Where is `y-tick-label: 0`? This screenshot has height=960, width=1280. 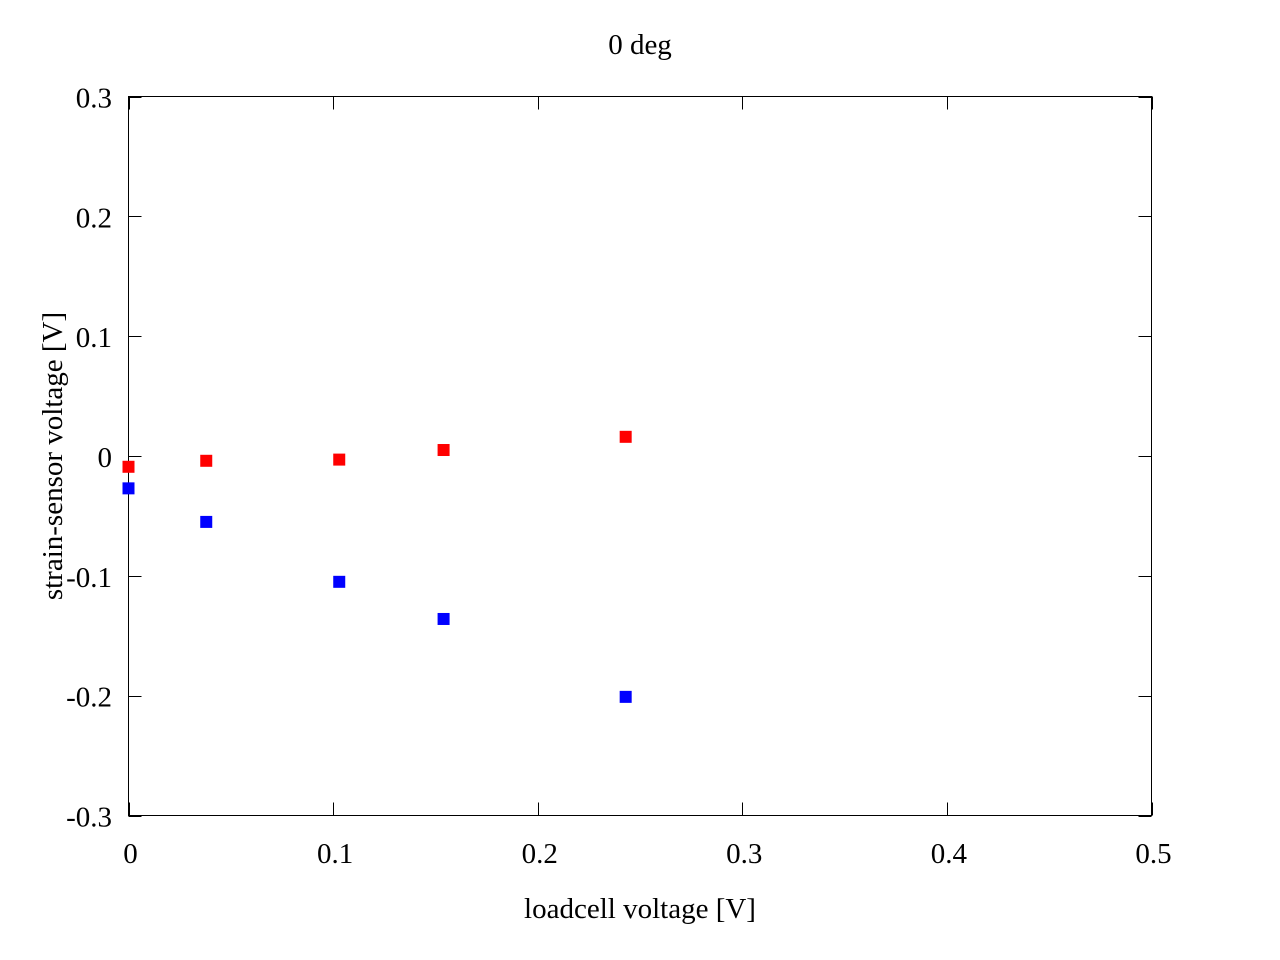 y-tick-label: 0 is located at coordinates (105, 458).